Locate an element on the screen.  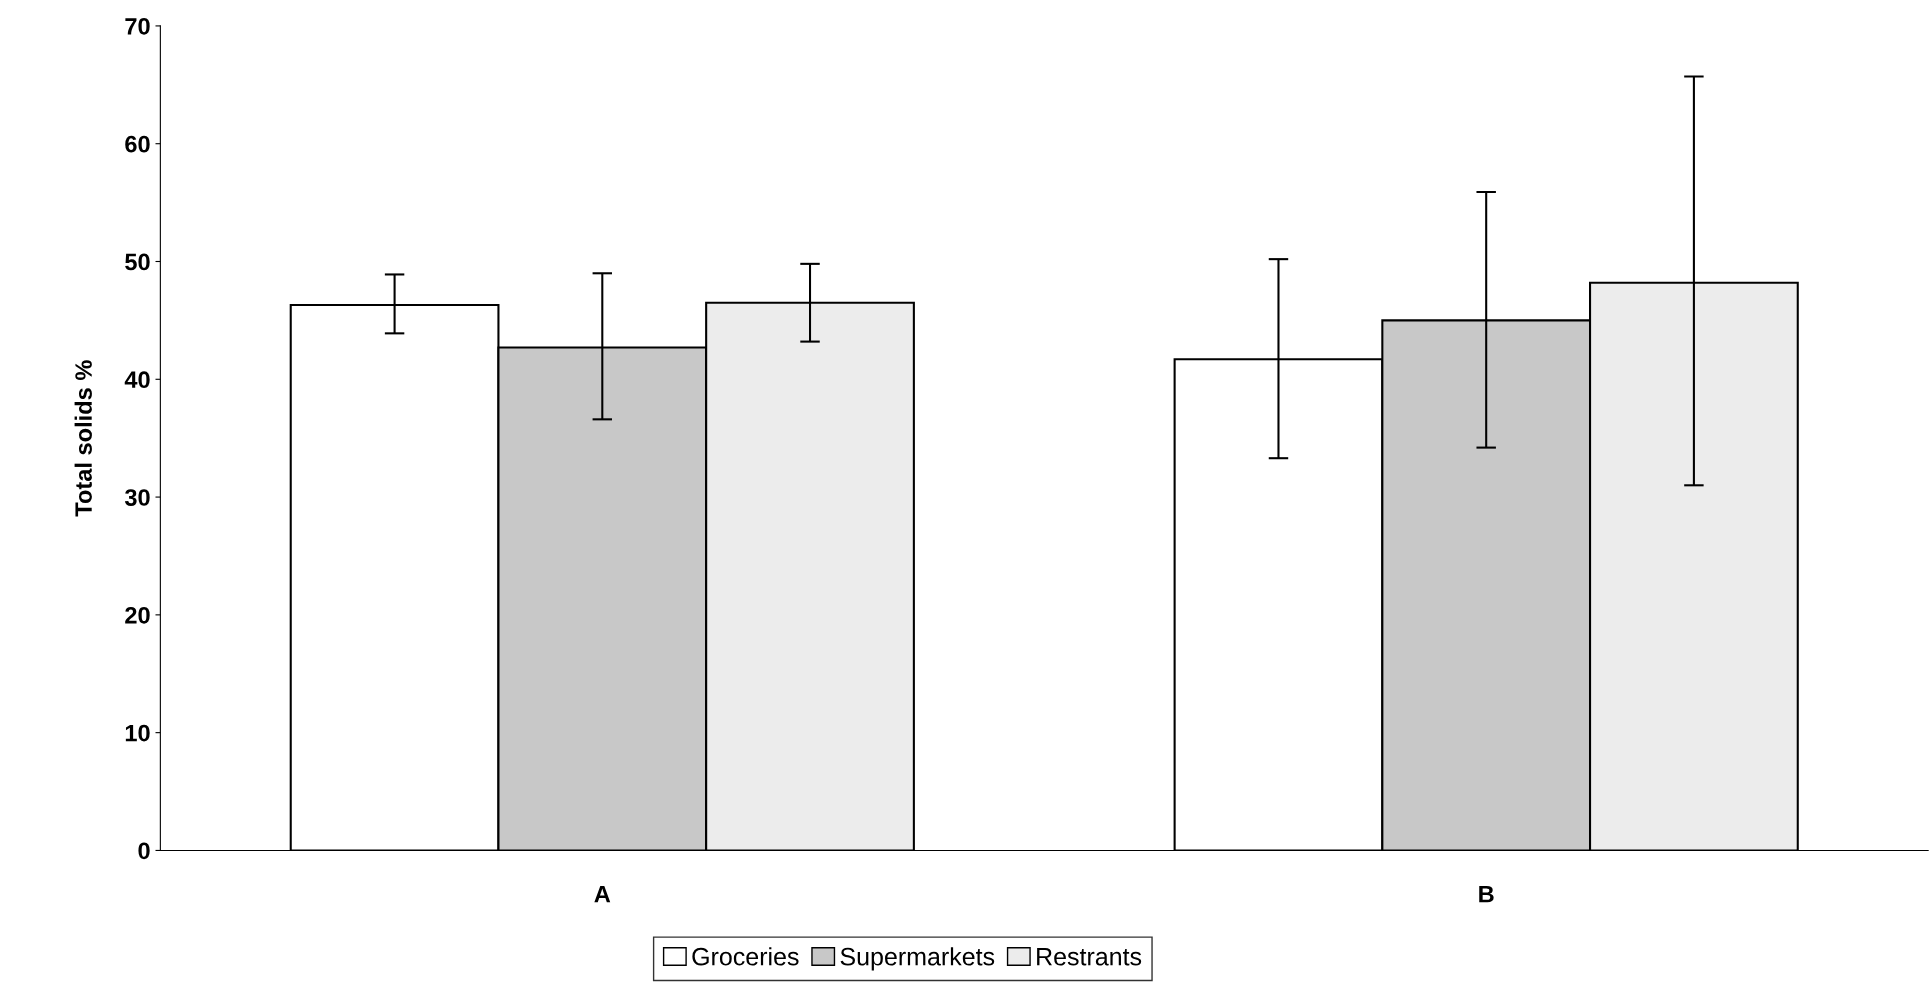
x-tick-label: B is located at coordinates (1486, 894).